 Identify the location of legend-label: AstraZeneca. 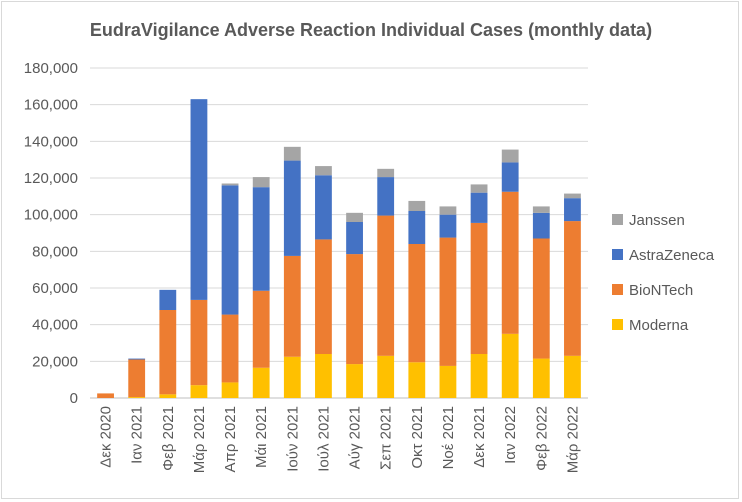
(672, 255).